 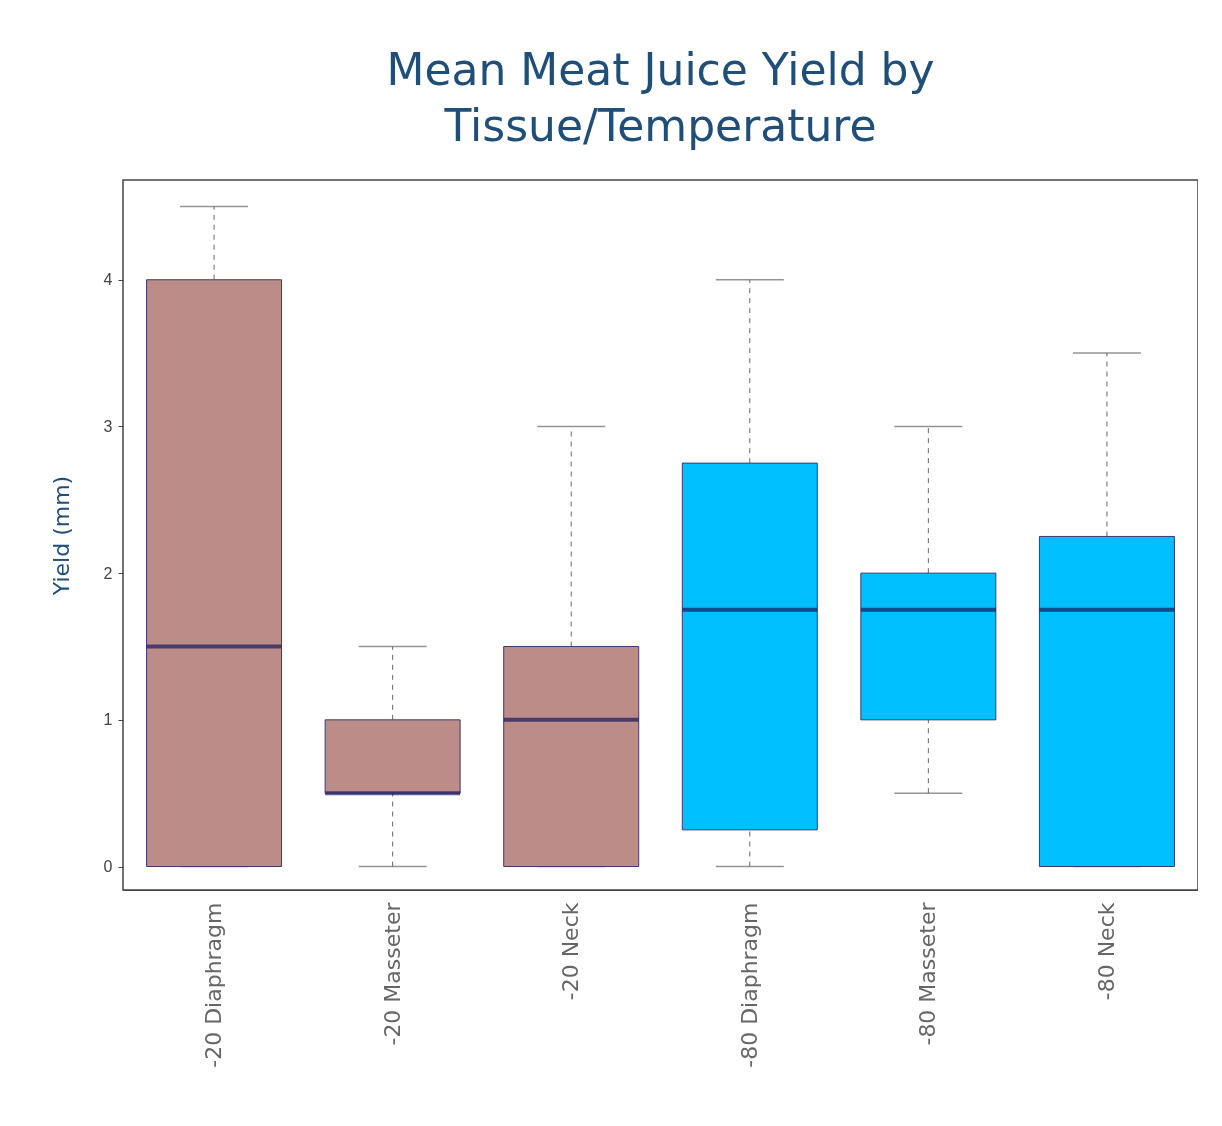 I want to click on y-tick-label: 4, so click(x=108, y=280).